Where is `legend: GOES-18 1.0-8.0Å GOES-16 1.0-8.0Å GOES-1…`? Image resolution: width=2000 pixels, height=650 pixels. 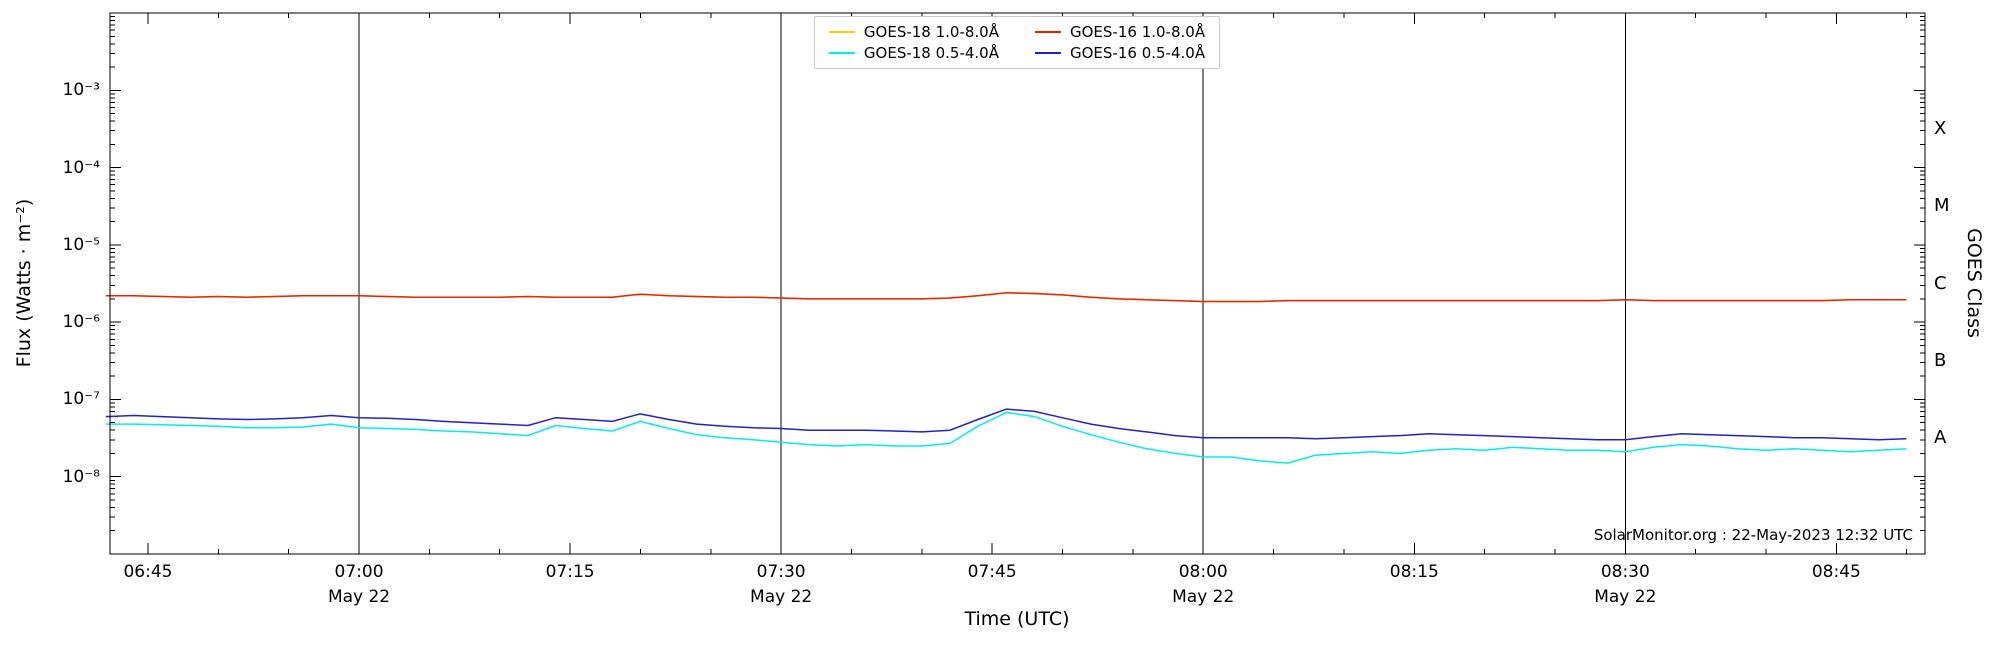
legend: GOES-18 1.0-8.0Å GOES-16 1.0-8.0Å GOES-1… is located at coordinates (1017, 42).